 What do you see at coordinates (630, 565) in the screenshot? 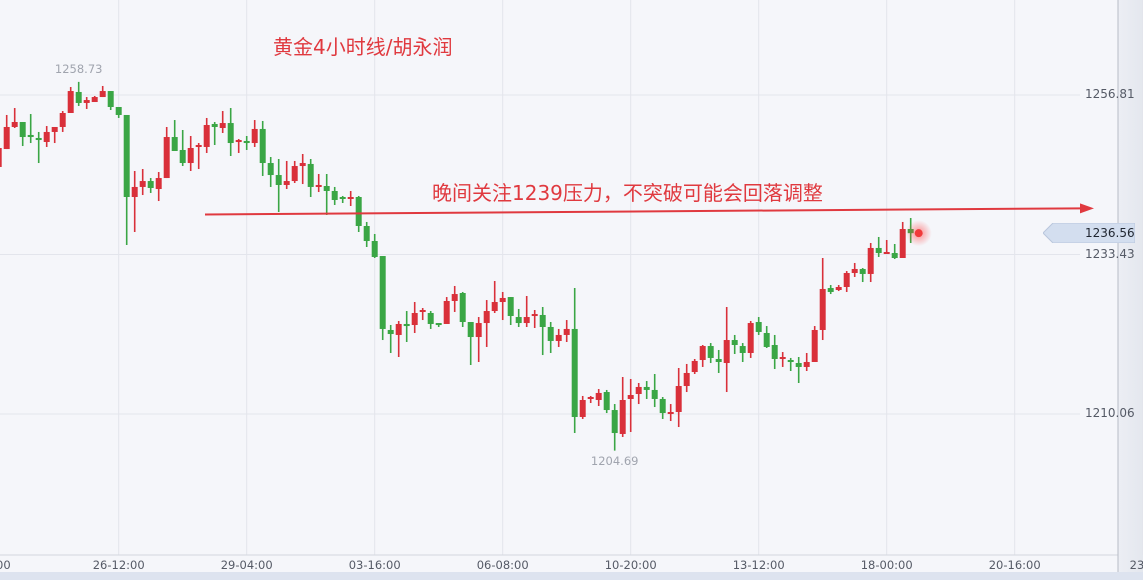
I see `x-tick-label: 10-20:00` at bounding box center [630, 565].